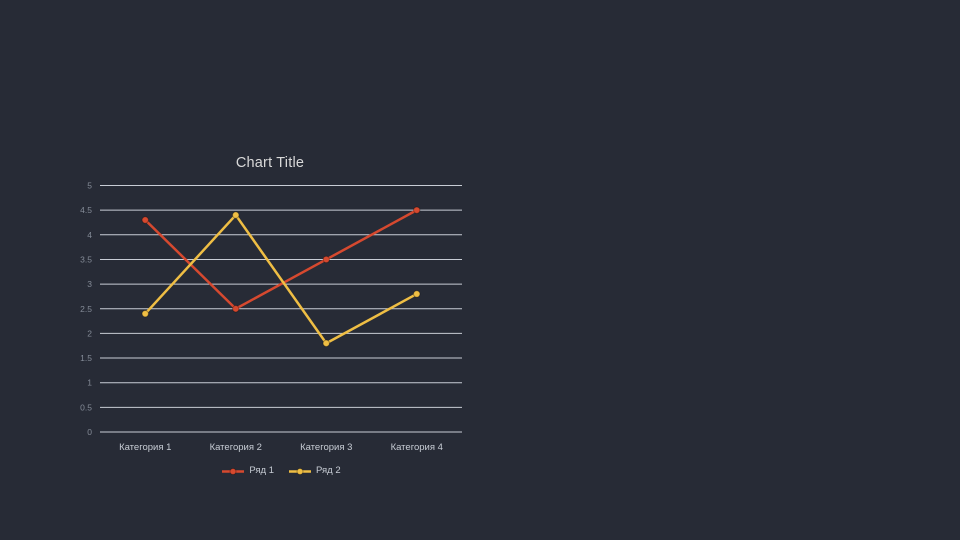 The height and width of the screenshot is (540, 960). Describe the element at coordinates (247, 471) in the screenshot. I see `legend-item-series-1: Ряд 1` at that location.